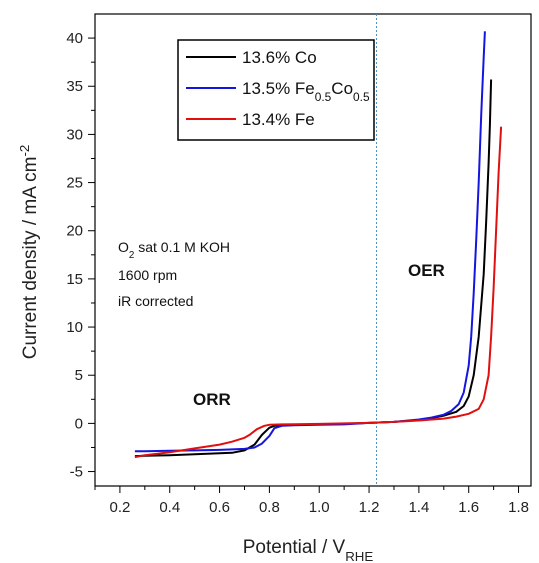 The image size is (539, 563). What do you see at coordinates (212, 399) in the screenshot?
I see `orr-label: ORR` at bounding box center [212, 399].